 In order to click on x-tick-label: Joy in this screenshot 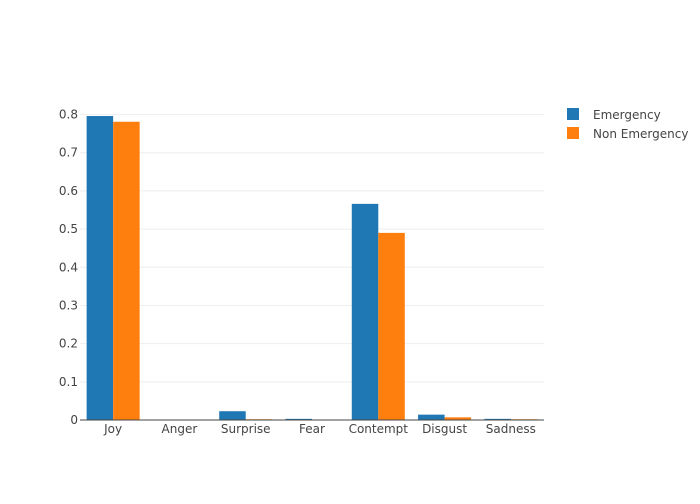, I will do `click(112, 429)`.